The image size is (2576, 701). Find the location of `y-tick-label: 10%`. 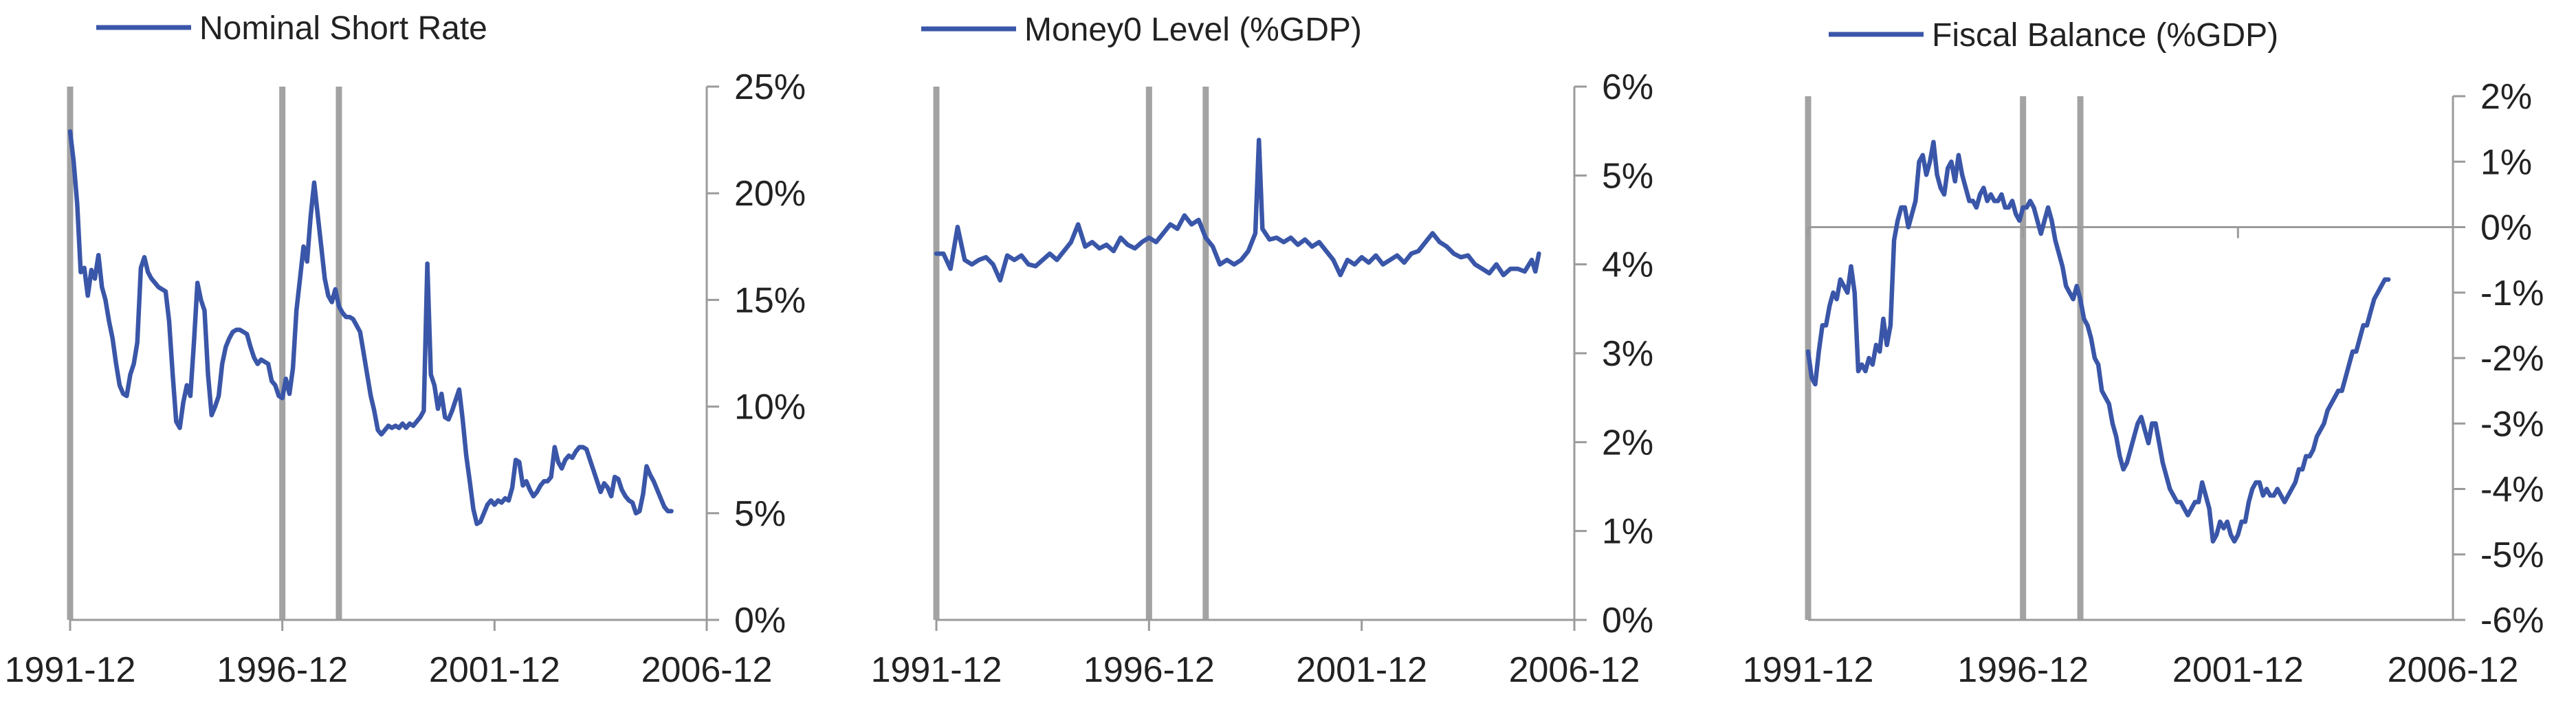

y-tick-label: 10% is located at coordinates (770, 407).